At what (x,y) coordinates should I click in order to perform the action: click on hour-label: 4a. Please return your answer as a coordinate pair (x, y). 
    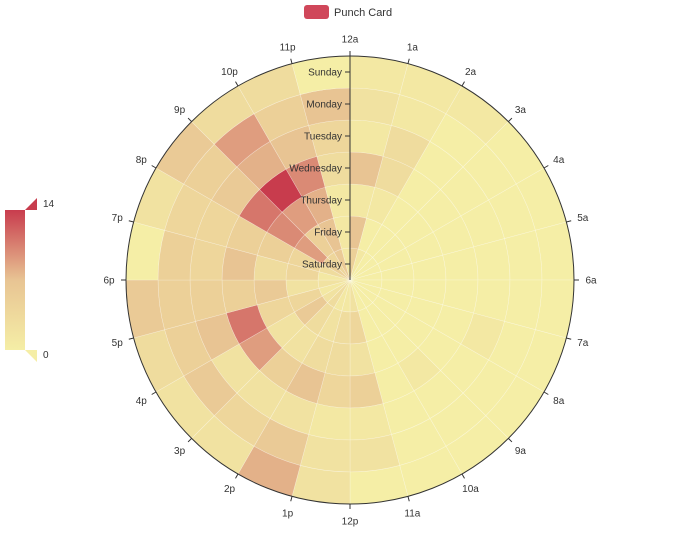
    Looking at the image, I should click on (559, 160).